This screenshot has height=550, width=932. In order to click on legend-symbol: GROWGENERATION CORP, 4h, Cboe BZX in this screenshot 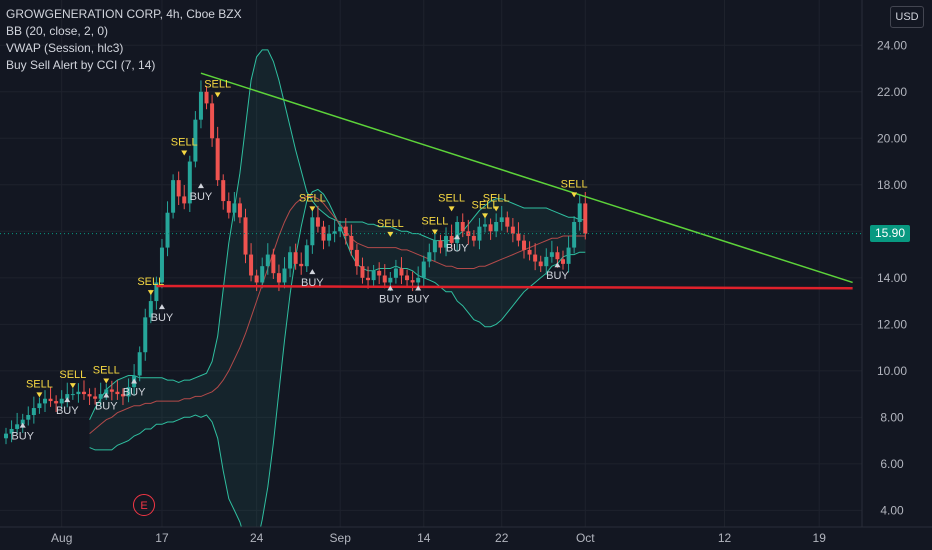, I will do `click(124, 14)`.